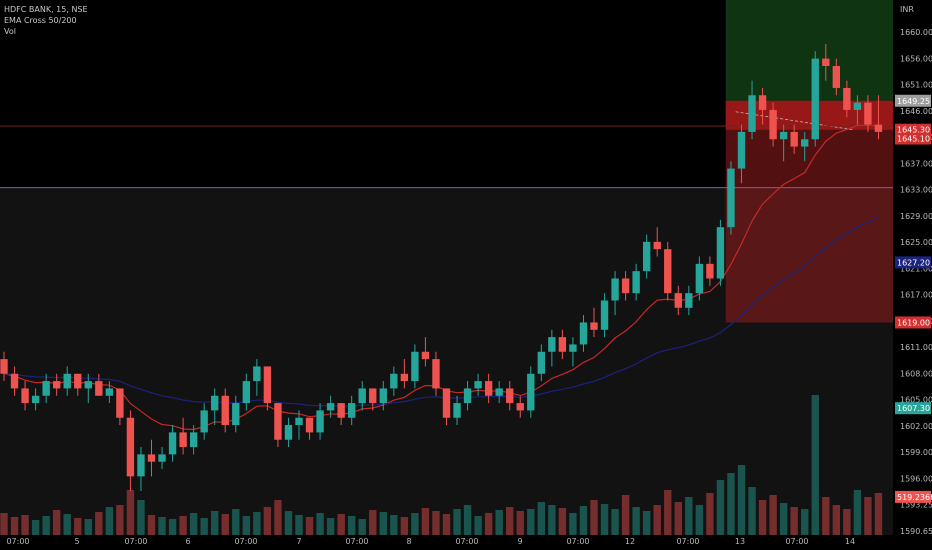  What do you see at coordinates (916, 373) in the screenshot?
I see `y-tick-label: 1608.00` at bounding box center [916, 373].